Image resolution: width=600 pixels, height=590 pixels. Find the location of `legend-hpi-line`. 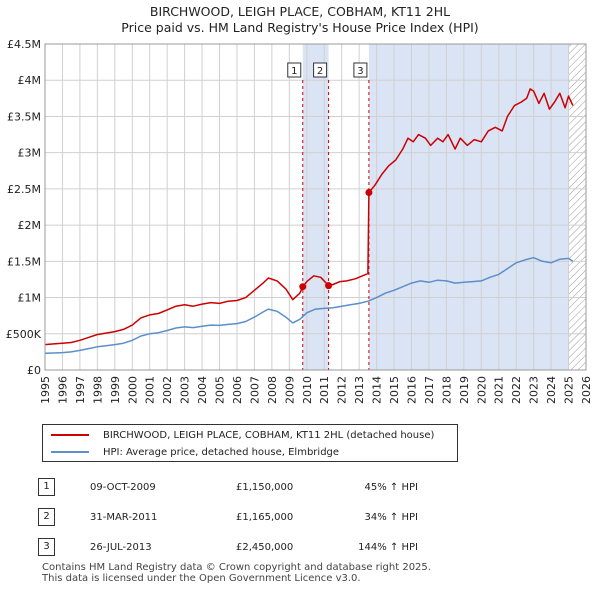

legend-hpi-line is located at coordinates (70, 452).